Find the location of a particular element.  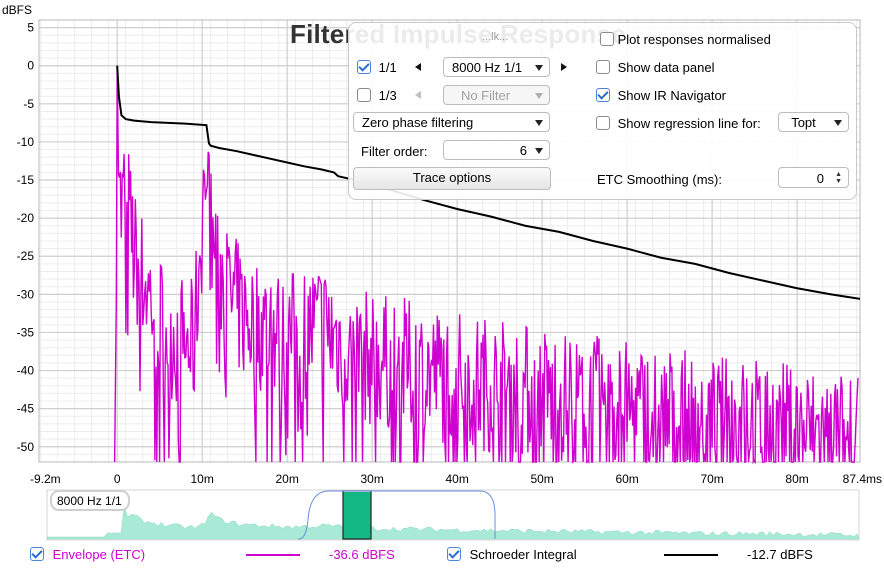

show-ir-navigator-row: Show IR Navigator is located at coordinates (661, 95).